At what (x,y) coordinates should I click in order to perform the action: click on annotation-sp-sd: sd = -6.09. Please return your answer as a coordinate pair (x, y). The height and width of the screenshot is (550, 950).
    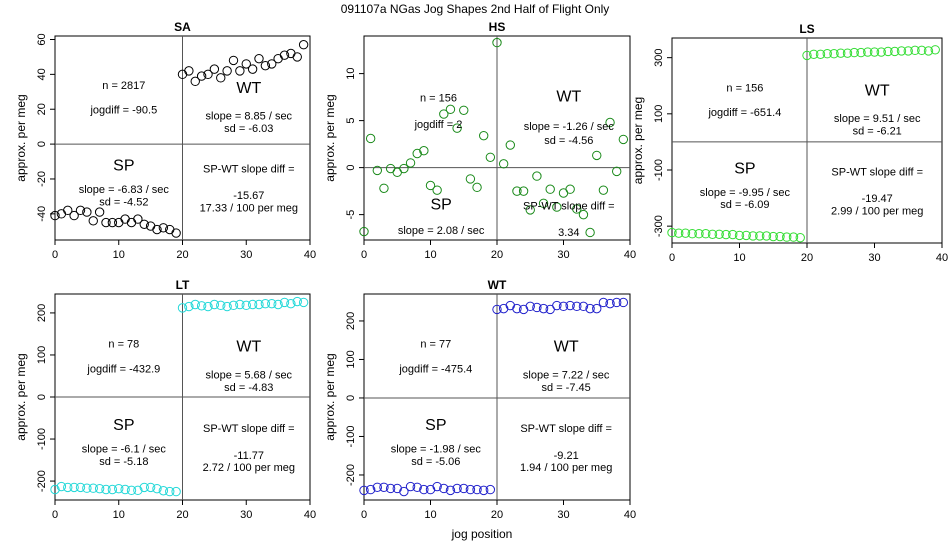
    Looking at the image, I should click on (744, 205).